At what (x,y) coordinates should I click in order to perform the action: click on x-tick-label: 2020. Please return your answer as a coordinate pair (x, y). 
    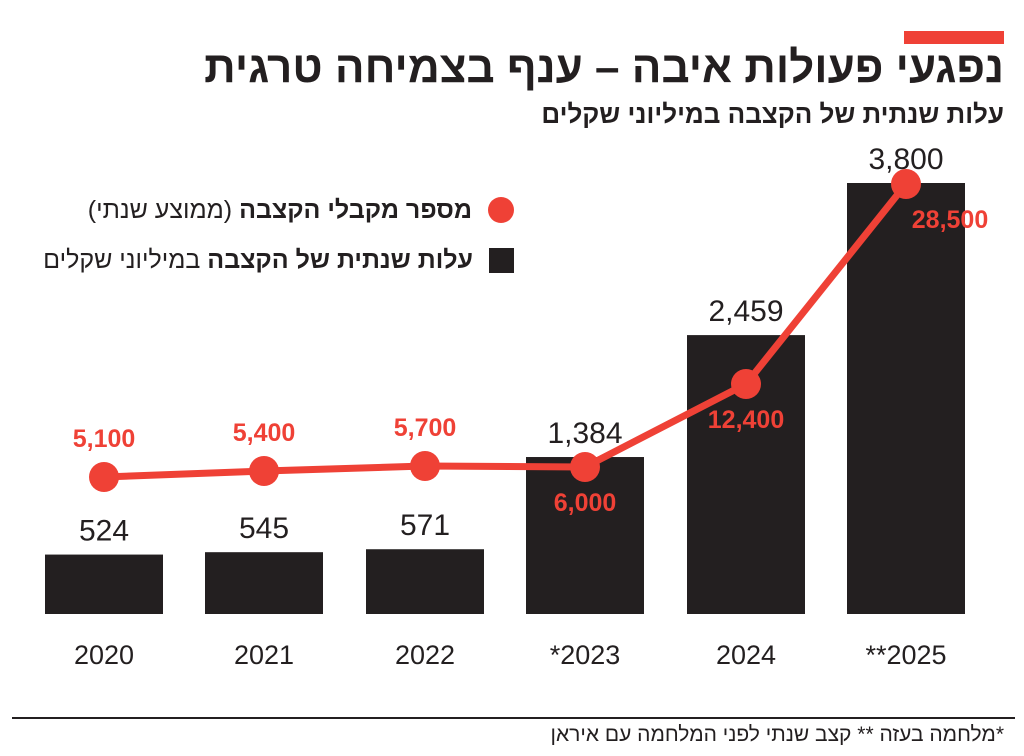
    Looking at the image, I should click on (104, 655).